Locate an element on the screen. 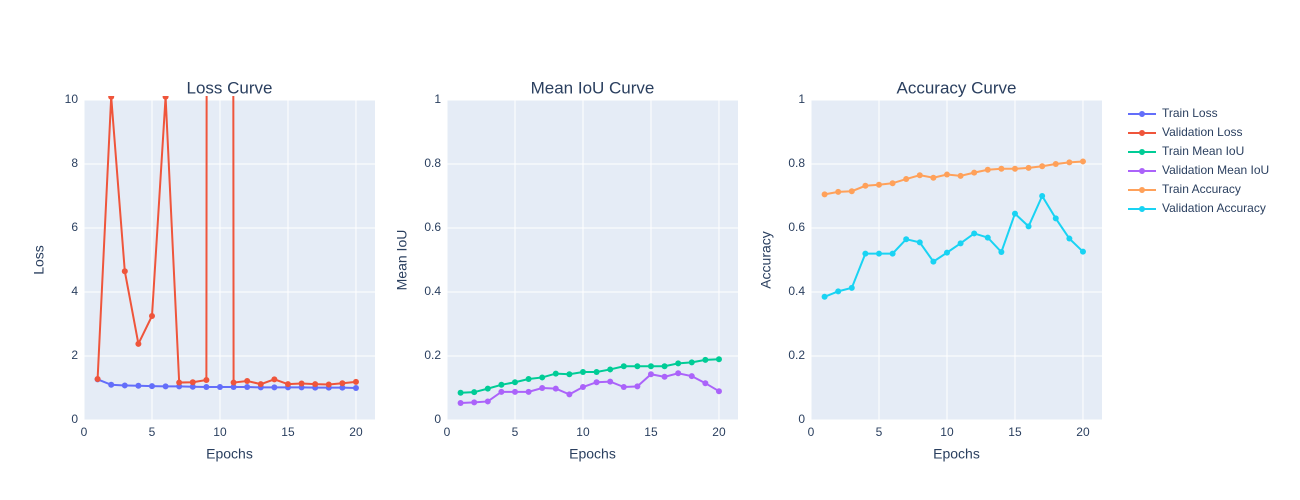 This screenshot has height=500, width=1300. legend-item: Train Loss is located at coordinates (1173, 113).